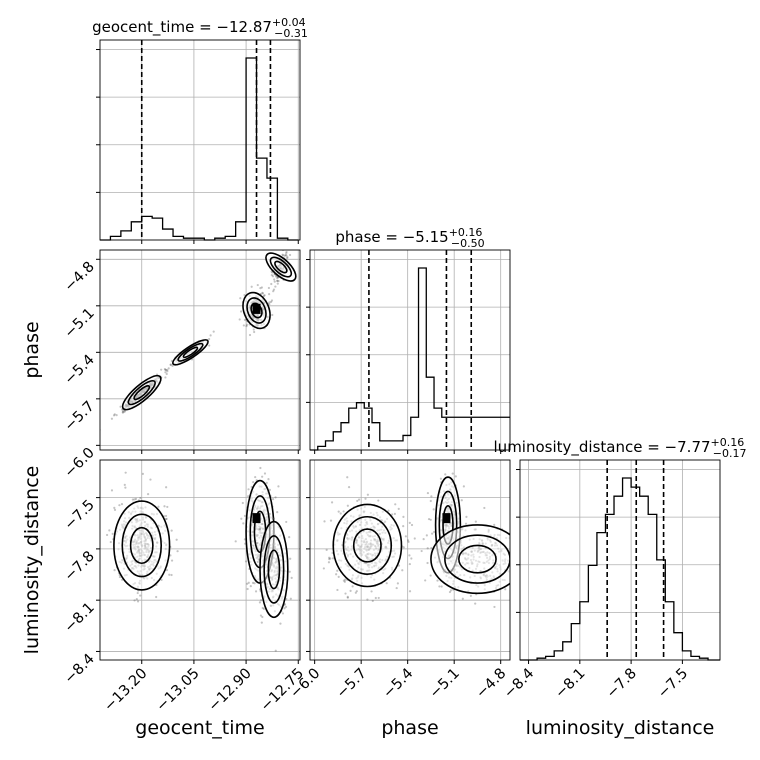 The height and width of the screenshot is (760, 760). What do you see at coordinates (673, 684) in the screenshot?
I see `x-tick-label: −7.5` at bounding box center [673, 684].